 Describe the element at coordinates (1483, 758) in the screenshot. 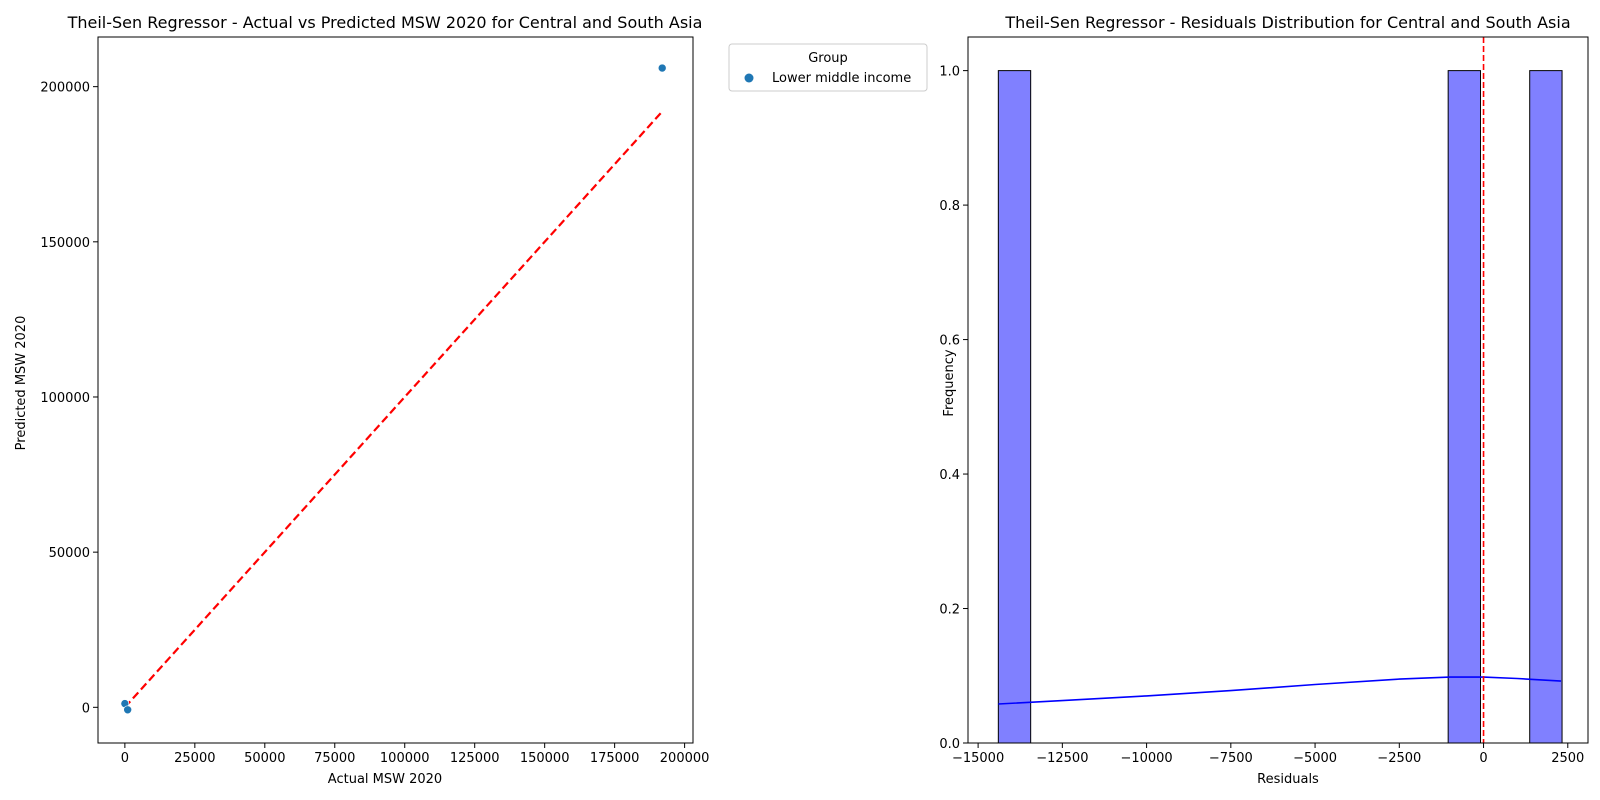

I see `chart2-xtick-label: 0` at that location.